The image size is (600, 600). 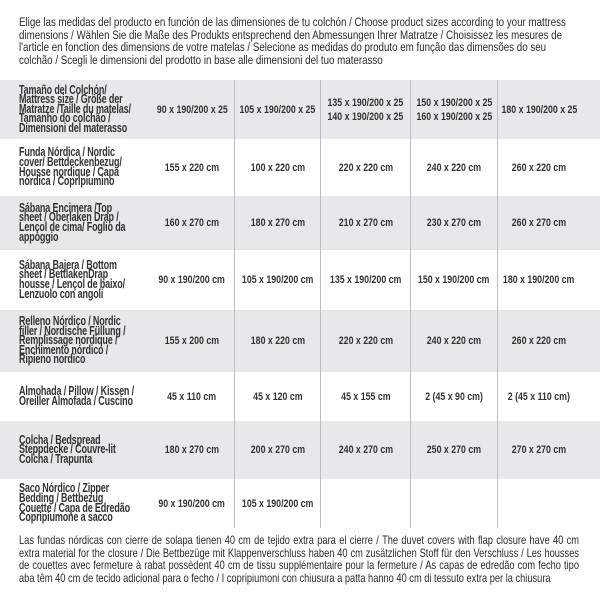 What do you see at coordinates (277, 167) in the screenshot?
I see `size-value: 100 x 220 cm` at bounding box center [277, 167].